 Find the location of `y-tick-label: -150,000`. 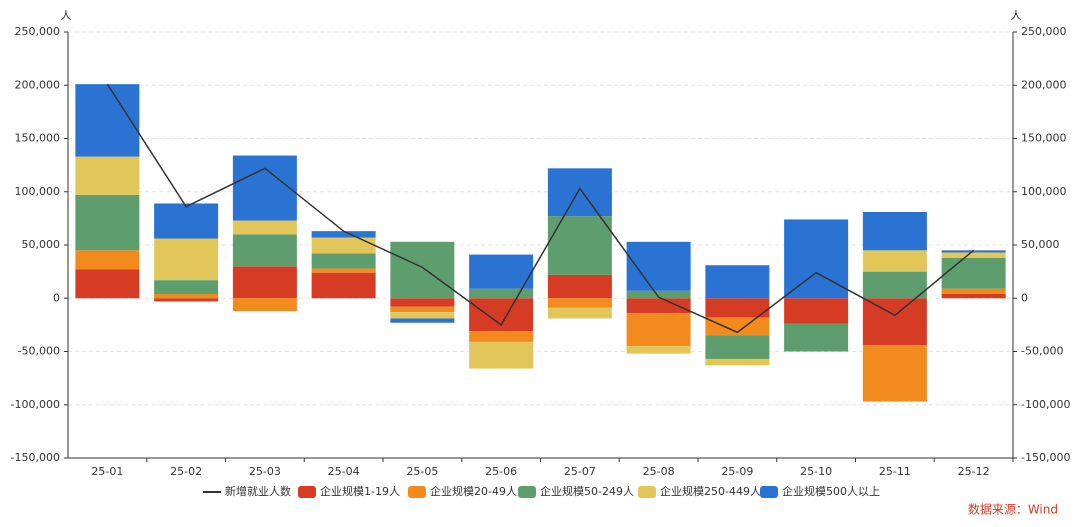

y-tick-label: -150,000 is located at coordinates (35, 457).